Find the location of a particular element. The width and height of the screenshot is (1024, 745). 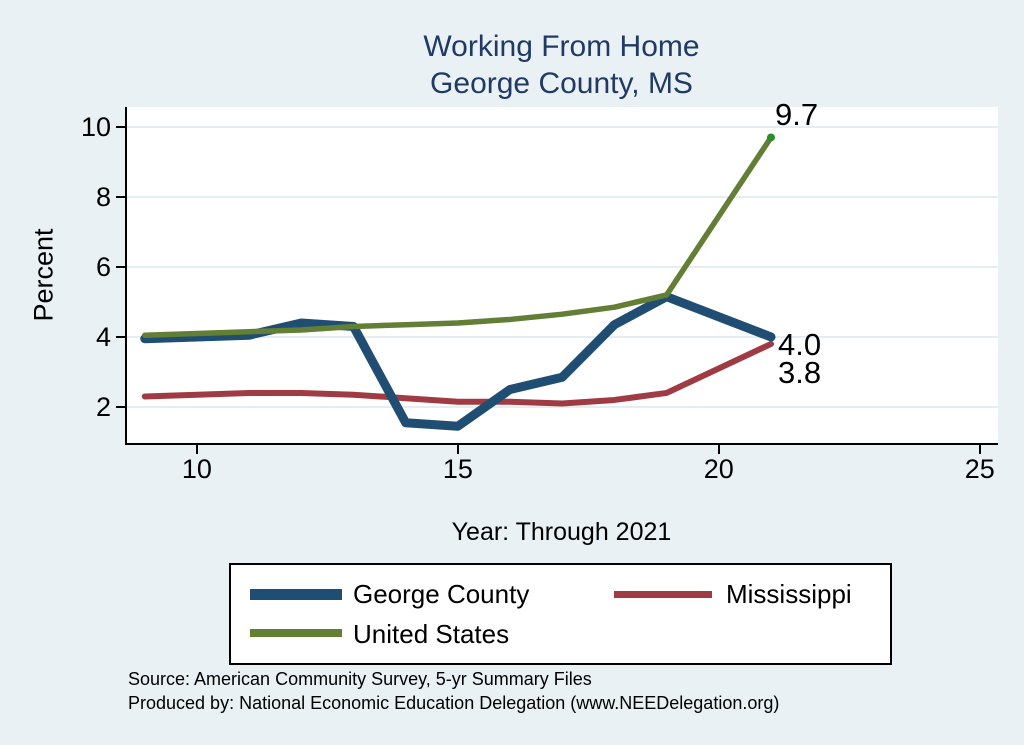

chart-title-line2: George County, MS is located at coordinates (561, 83).